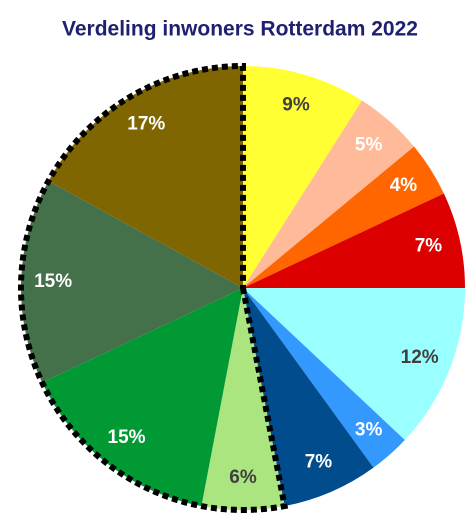 The width and height of the screenshot is (467, 516). Describe the element at coordinates (369, 144) in the screenshot. I see `data-label: 5%` at that location.